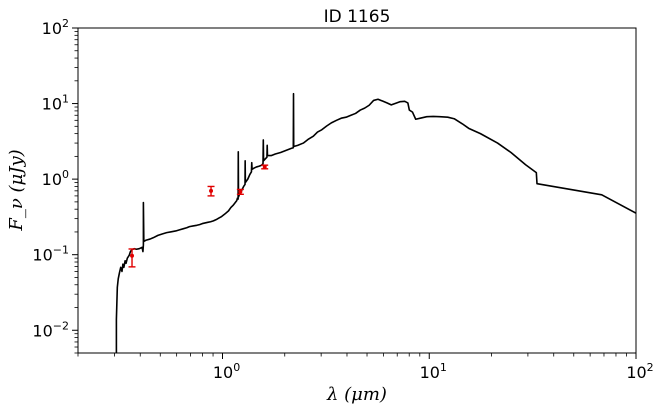 This screenshot has height=412, width=657. Describe the element at coordinates (357, 17) in the screenshot. I see `chart-title: ID 1165` at that location.